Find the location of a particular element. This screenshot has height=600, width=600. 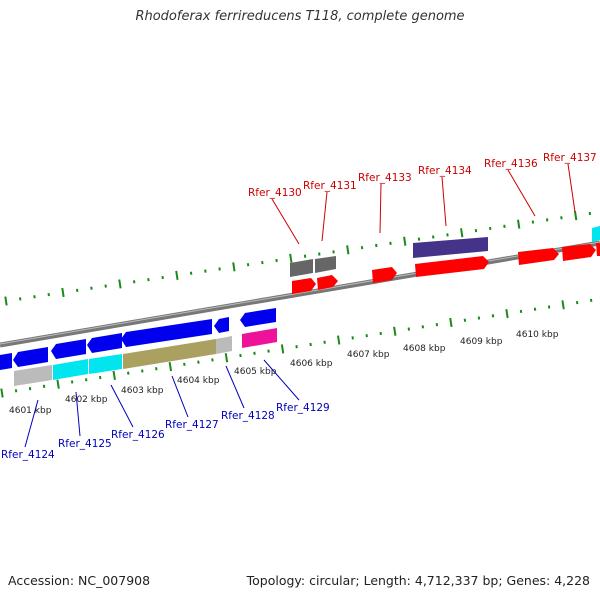

forward-strand-features is located at coordinates (445, 260).